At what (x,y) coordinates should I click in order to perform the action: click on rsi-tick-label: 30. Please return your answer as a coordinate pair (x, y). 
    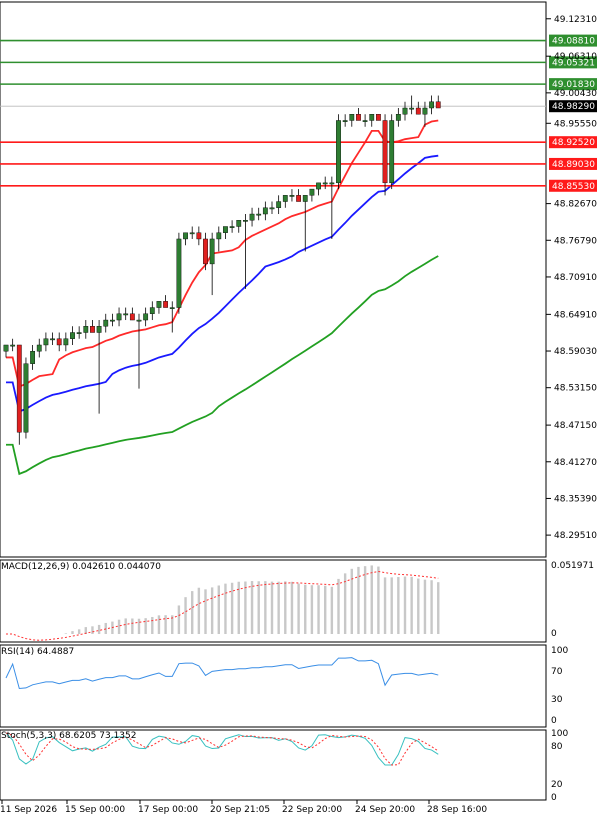
    Looking at the image, I should click on (557, 700).